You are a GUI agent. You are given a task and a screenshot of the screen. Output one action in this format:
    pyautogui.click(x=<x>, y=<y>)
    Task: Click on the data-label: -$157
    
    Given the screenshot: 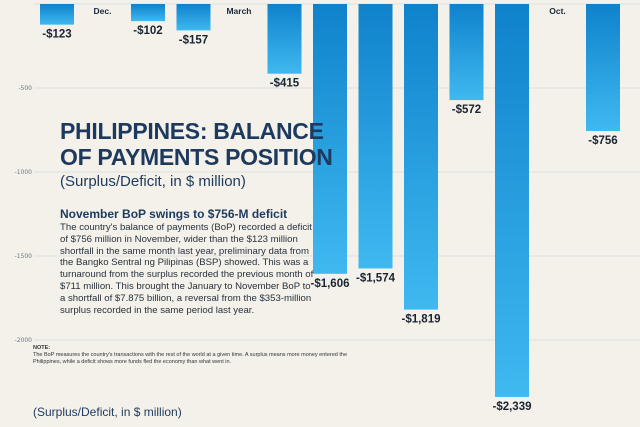 What is the action you would take?
    pyautogui.click(x=193, y=40)
    